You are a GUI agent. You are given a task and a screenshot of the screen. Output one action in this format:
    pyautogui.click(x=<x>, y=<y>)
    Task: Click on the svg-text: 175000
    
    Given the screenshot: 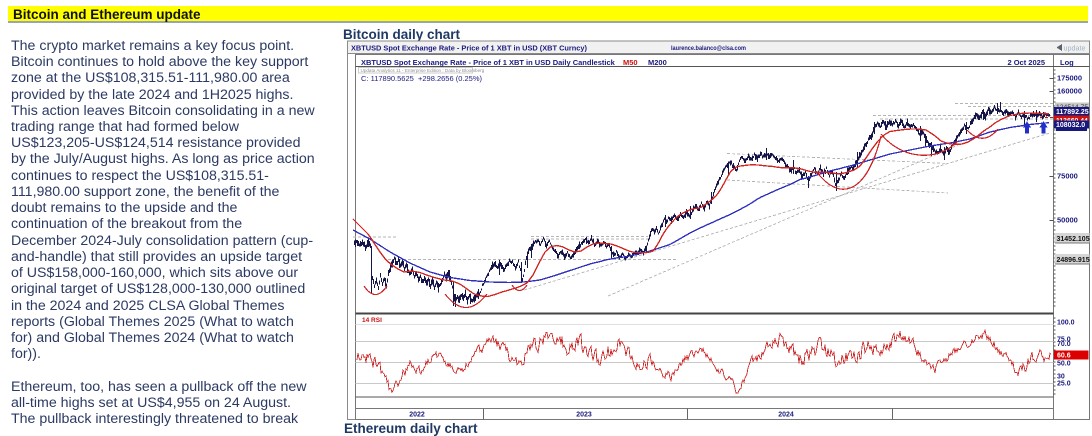 What is the action you would take?
    pyautogui.click(x=1069, y=78)
    